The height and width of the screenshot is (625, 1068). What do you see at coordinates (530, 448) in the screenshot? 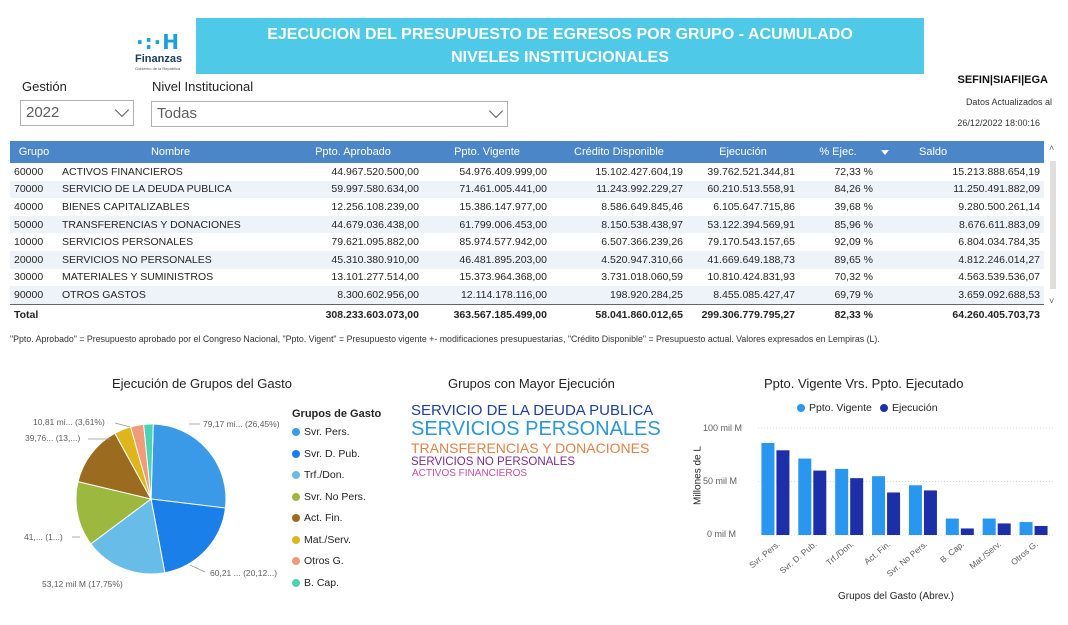
I see `wordcloud-word: TRANSFERENCIAS Y DONACIONES` at bounding box center [530, 448].